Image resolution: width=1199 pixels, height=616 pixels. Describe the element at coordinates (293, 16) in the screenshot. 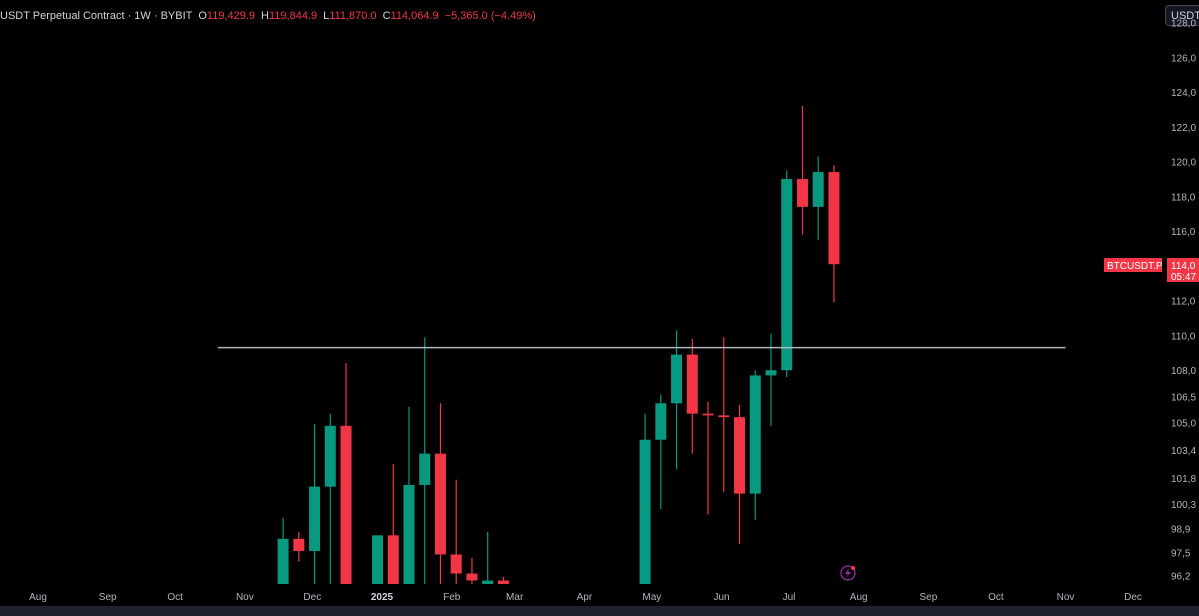

I see `high-value: 119,844.9` at that location.